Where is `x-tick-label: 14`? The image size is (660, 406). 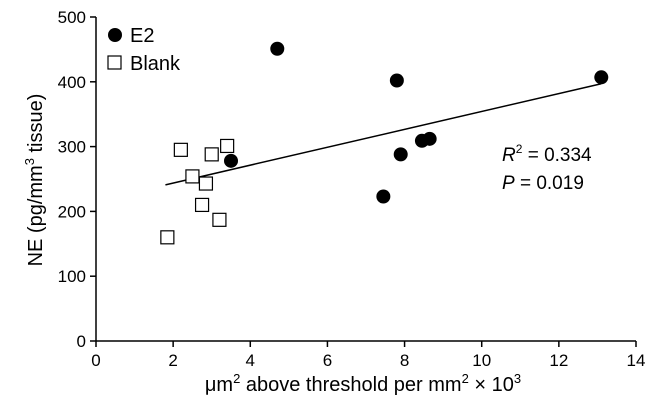 x-tick-label: 14 is located at coordinates (636, 360).